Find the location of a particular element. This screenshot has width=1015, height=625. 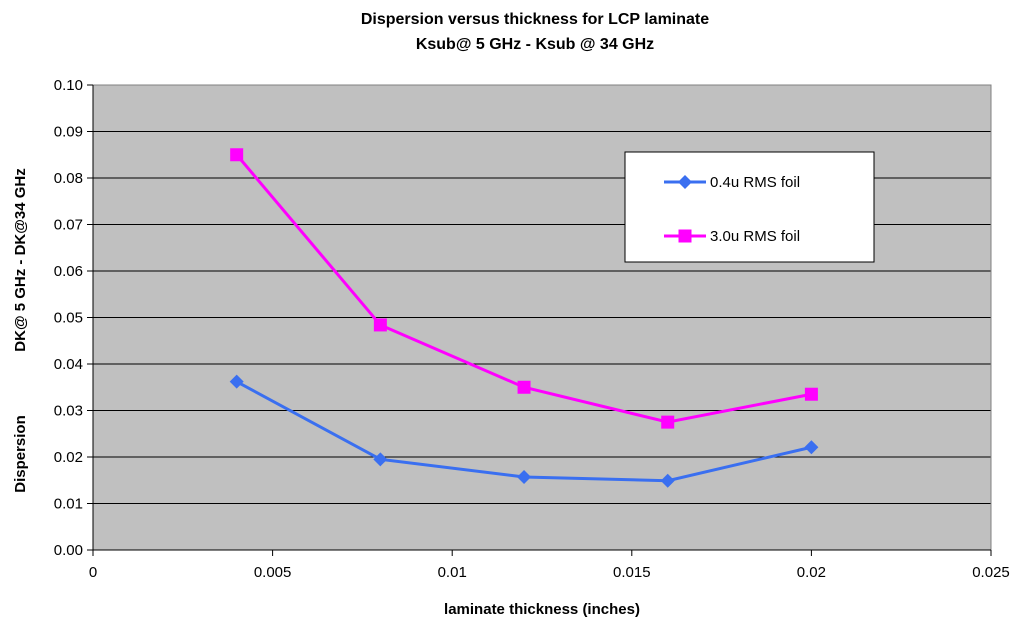

y-tick-label: 0.01 is located at coordinates (68, 504).